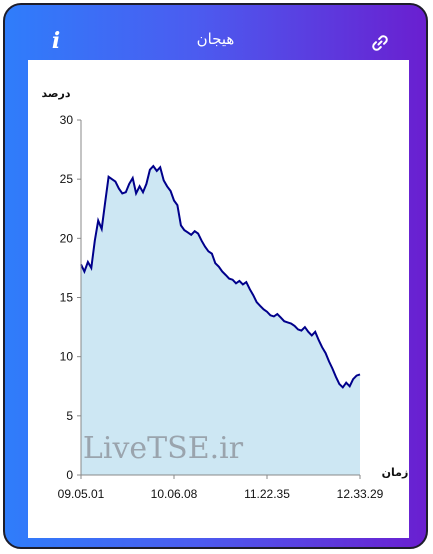  I want to click on y-tick-label: 0, so click(69, 475).